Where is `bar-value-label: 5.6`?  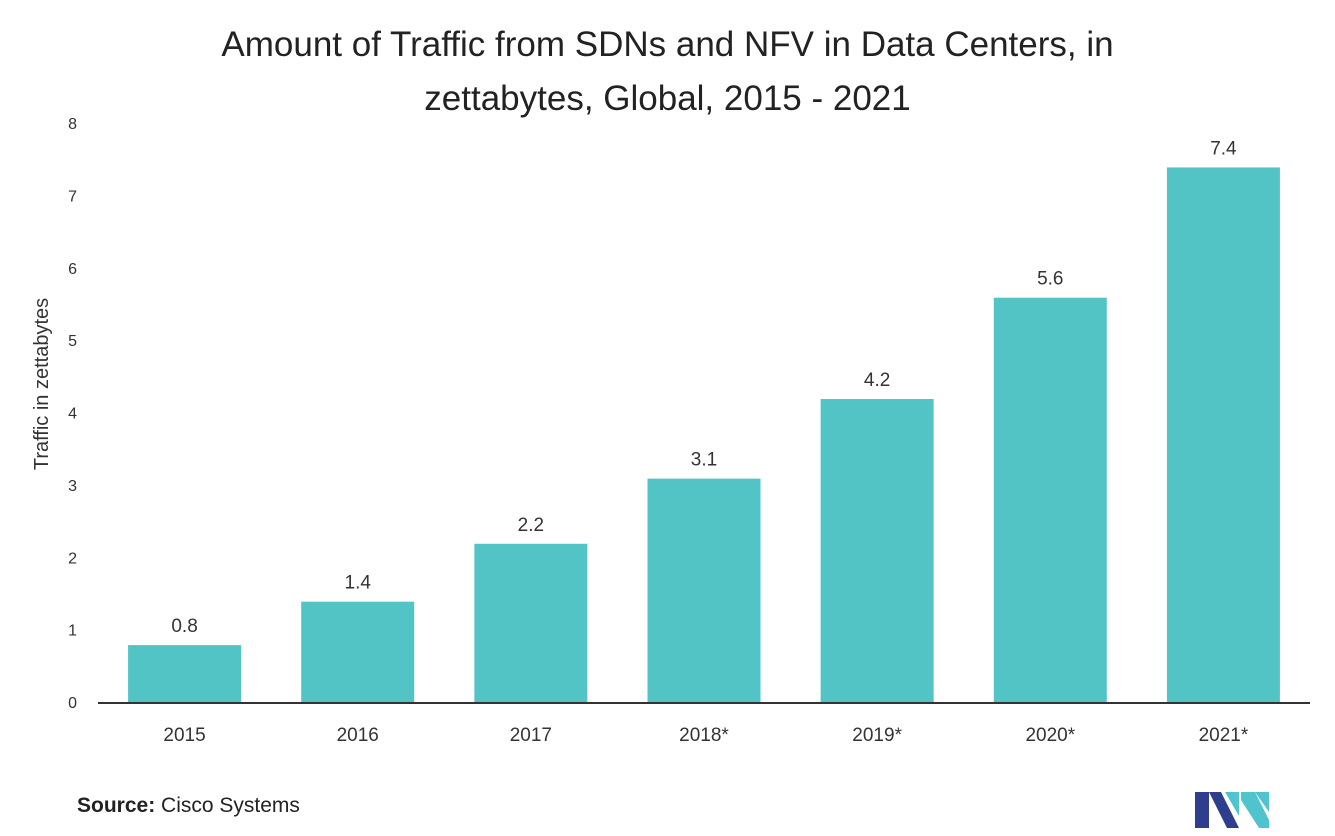 bar-value-label: 5.6 is located at coordinates (1050, 279).